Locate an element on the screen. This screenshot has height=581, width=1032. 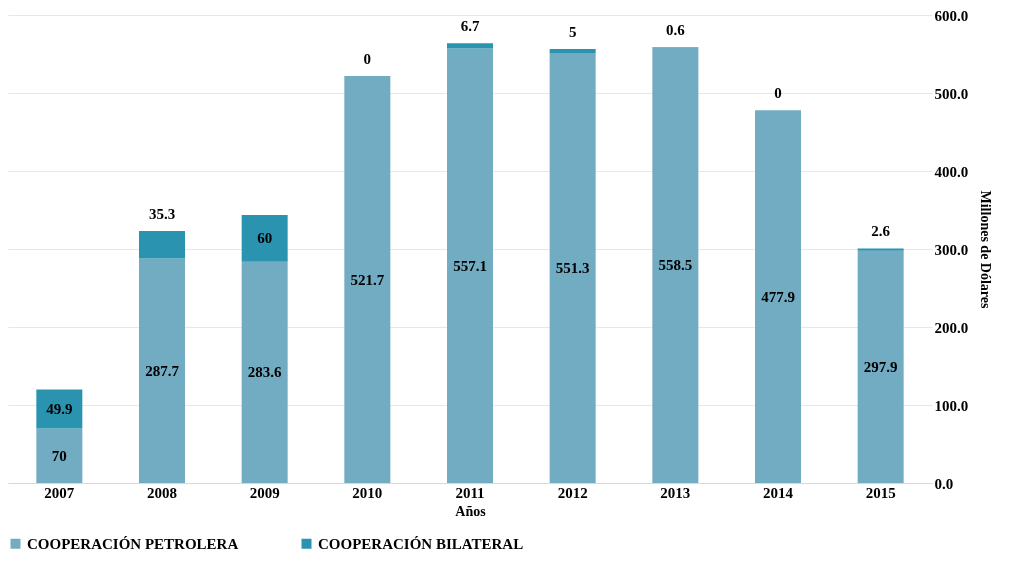
data-label: 2.6 is located at coordinates (881, 231).